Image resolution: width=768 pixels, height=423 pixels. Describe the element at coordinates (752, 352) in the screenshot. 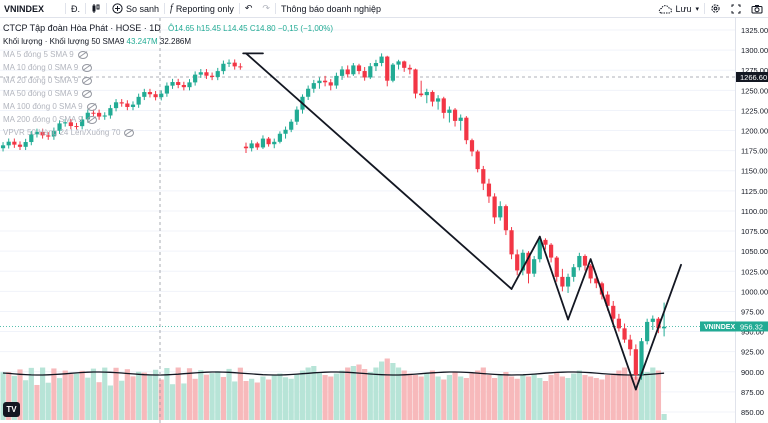

I see `price-tick-label: 925.00` at that location.